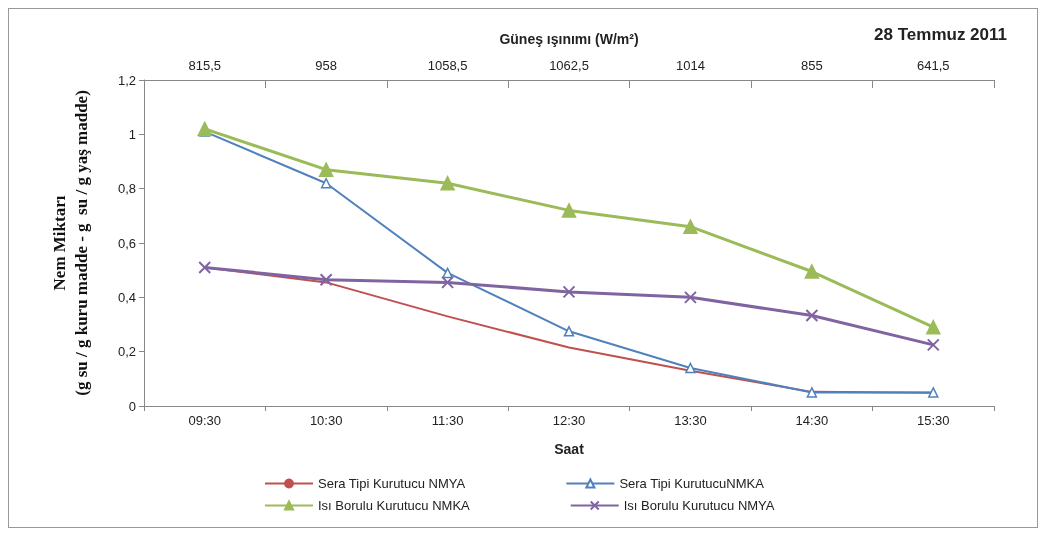 Image resolution: width=1048 pixels, height=538 pixels. Describe the element at coordinates (132, 134) in the screenshot. I see `y-tick-label: 1` at that location.